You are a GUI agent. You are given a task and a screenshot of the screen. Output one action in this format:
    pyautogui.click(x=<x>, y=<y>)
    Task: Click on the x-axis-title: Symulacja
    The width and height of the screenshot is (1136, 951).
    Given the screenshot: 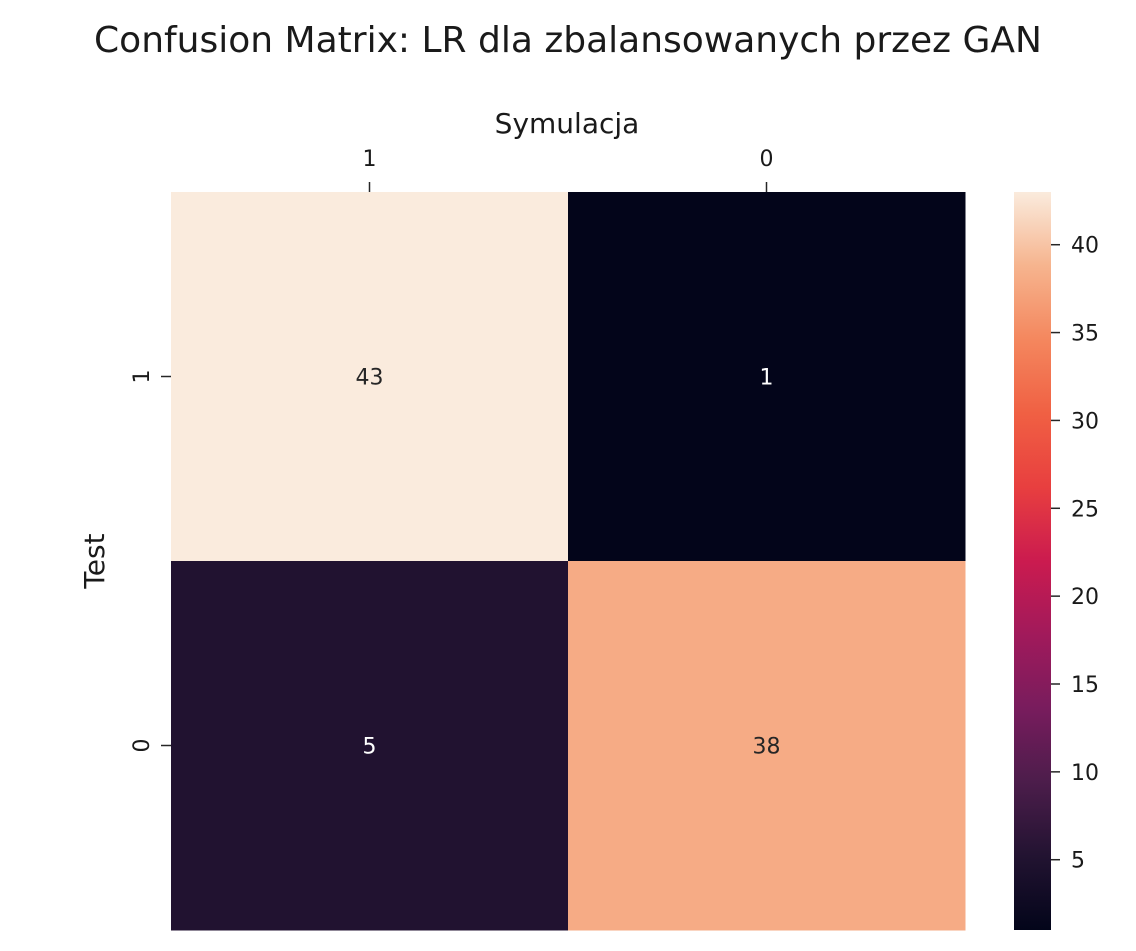 What is the action you would take?
    pyautogui.click(x=567, y=123)
    